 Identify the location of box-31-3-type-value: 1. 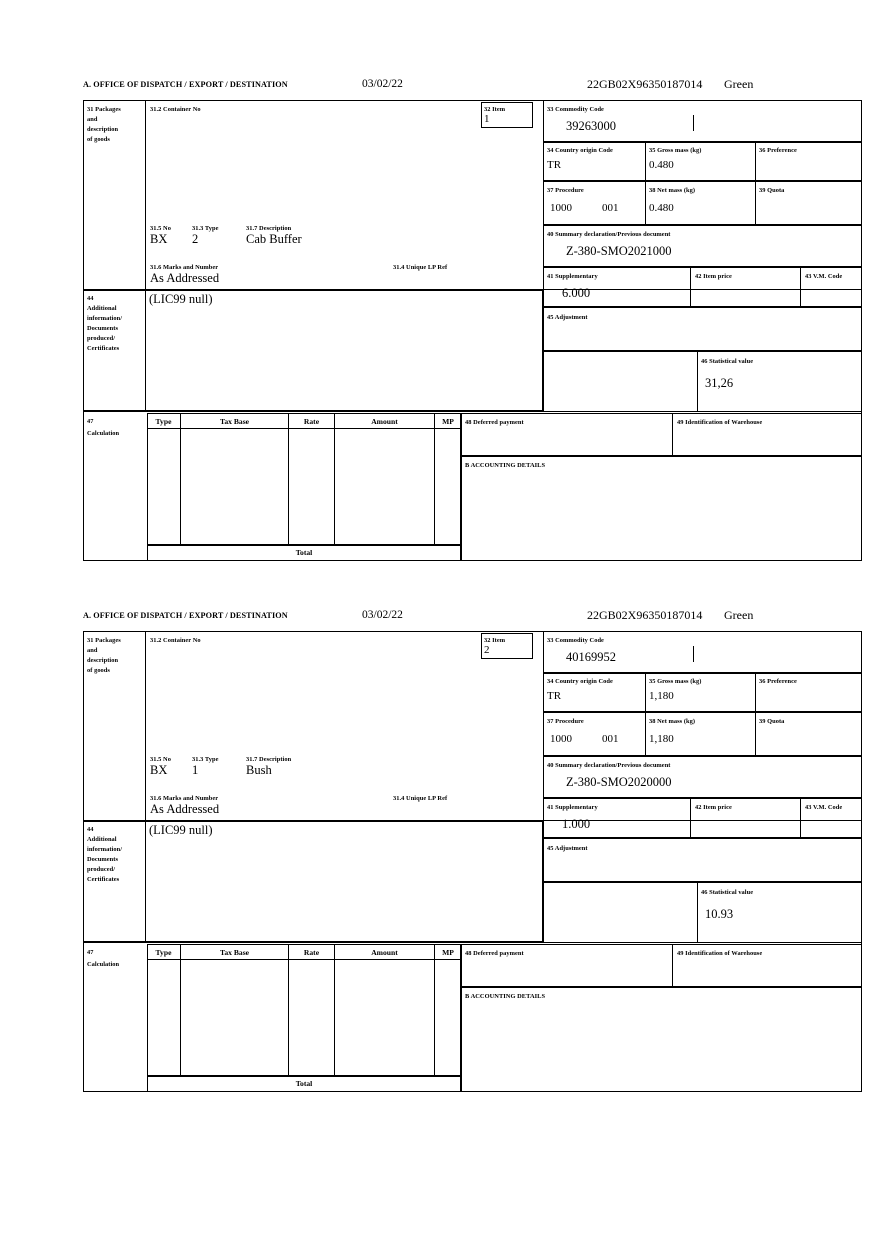
(195, 770).